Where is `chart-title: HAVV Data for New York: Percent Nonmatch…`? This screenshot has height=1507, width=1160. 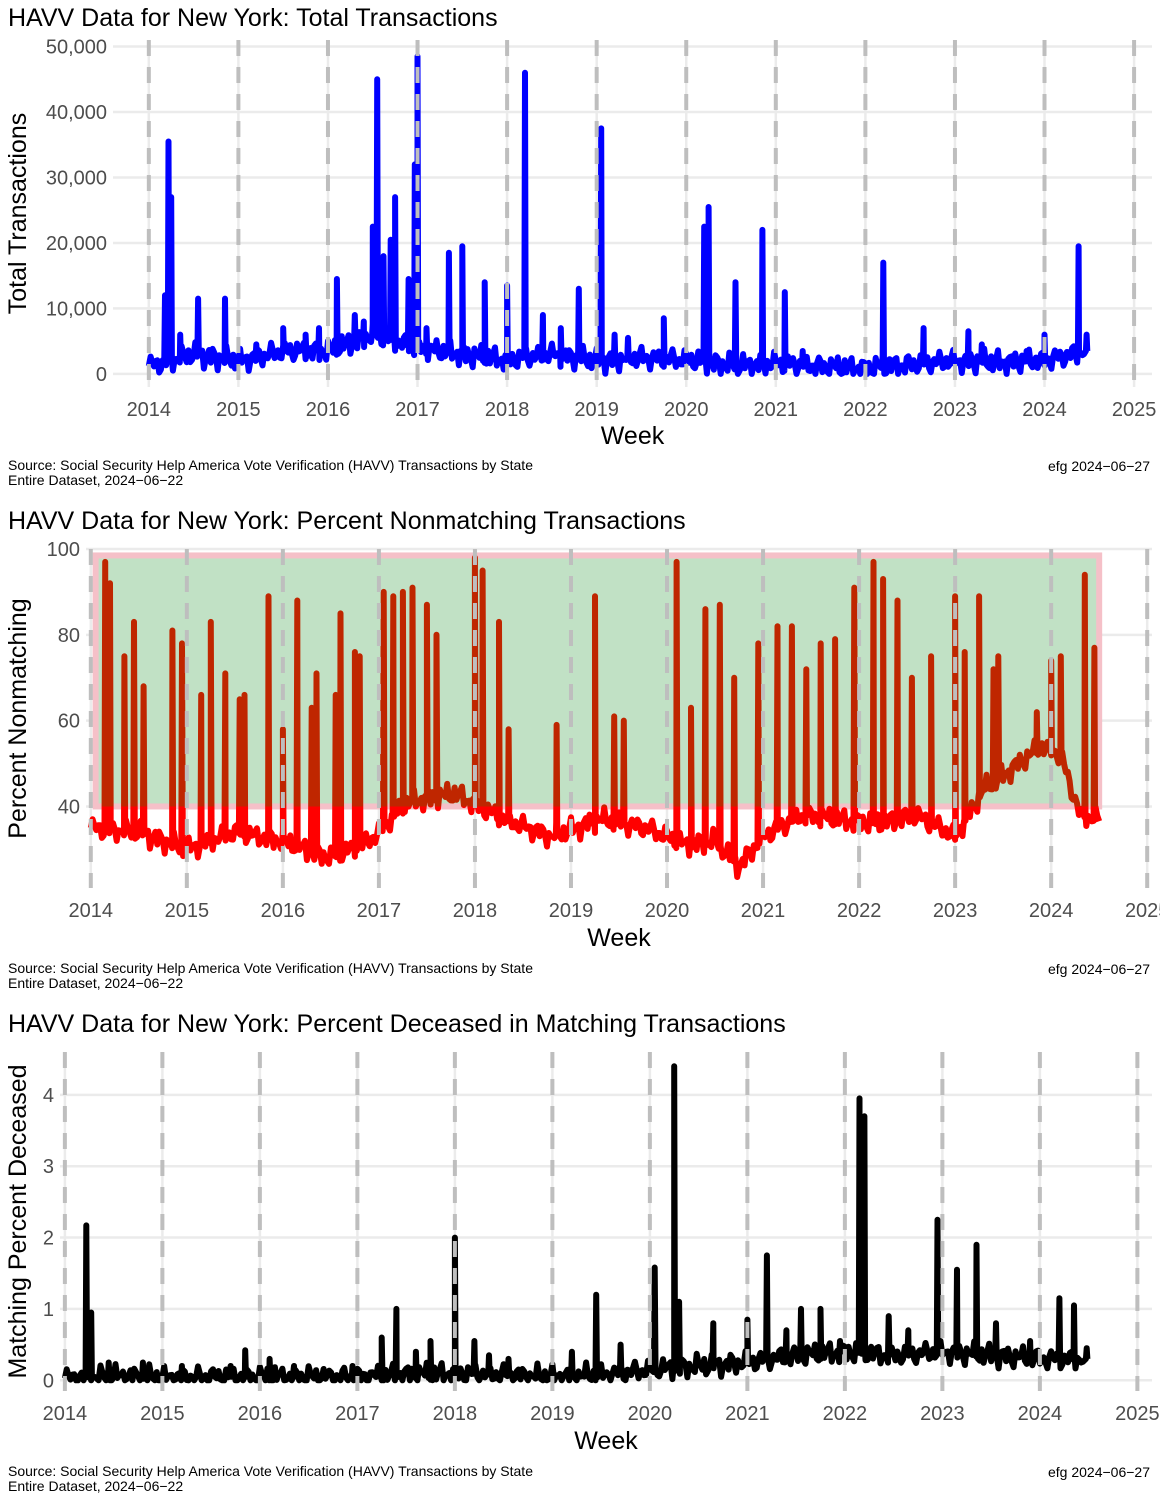 chart-title: HAVV Data for New York: Percent Nonmatch… is located at coordinates (347, 521).